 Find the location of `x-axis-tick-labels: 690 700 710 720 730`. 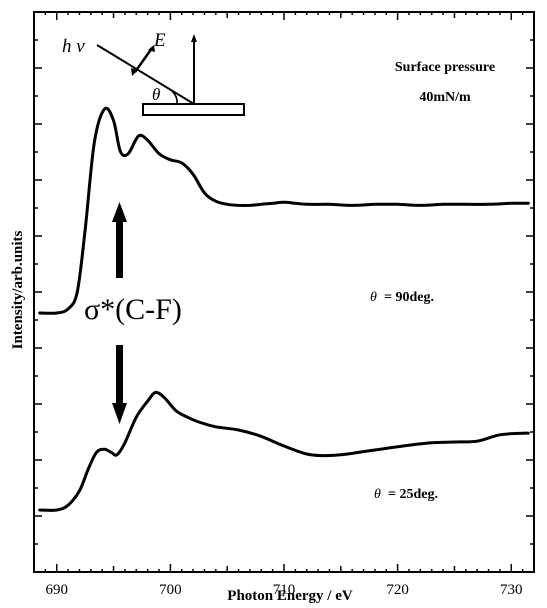

x-axis-tick-labels: 690 700 710 720 730 is located at coordinates (283, 590).